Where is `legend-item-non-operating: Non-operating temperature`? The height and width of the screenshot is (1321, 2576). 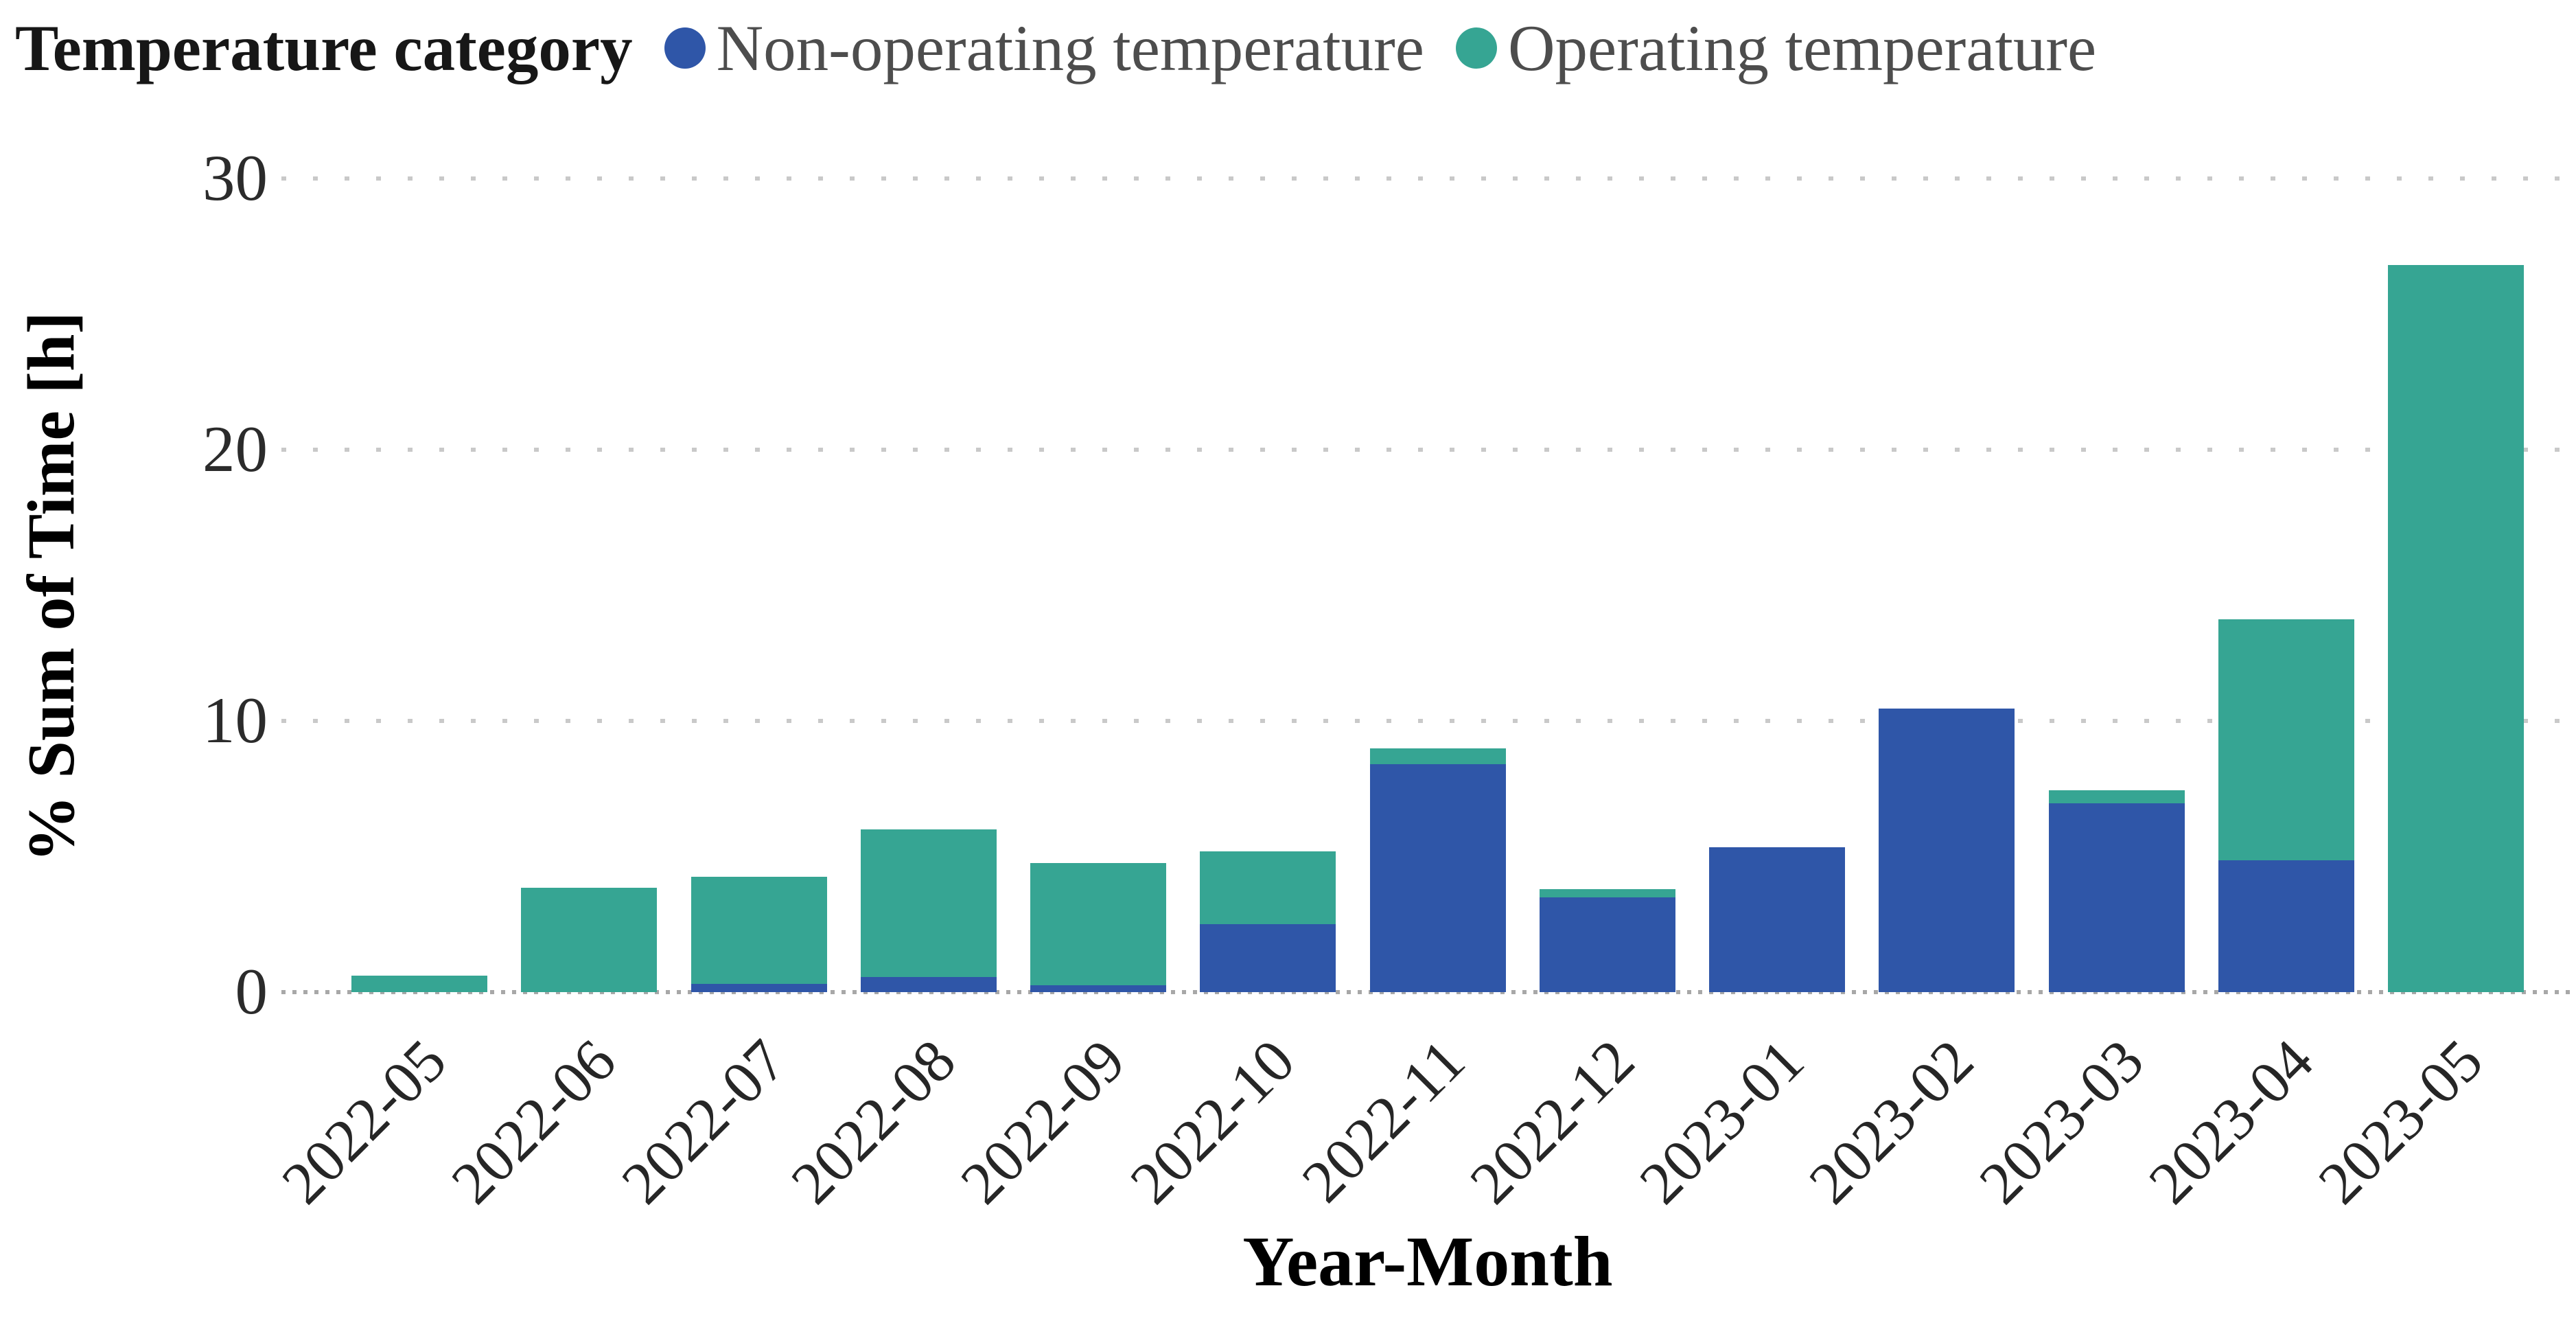
legend-item-non-operating: Non-operating temperature is located at coordinates (1044, 48).